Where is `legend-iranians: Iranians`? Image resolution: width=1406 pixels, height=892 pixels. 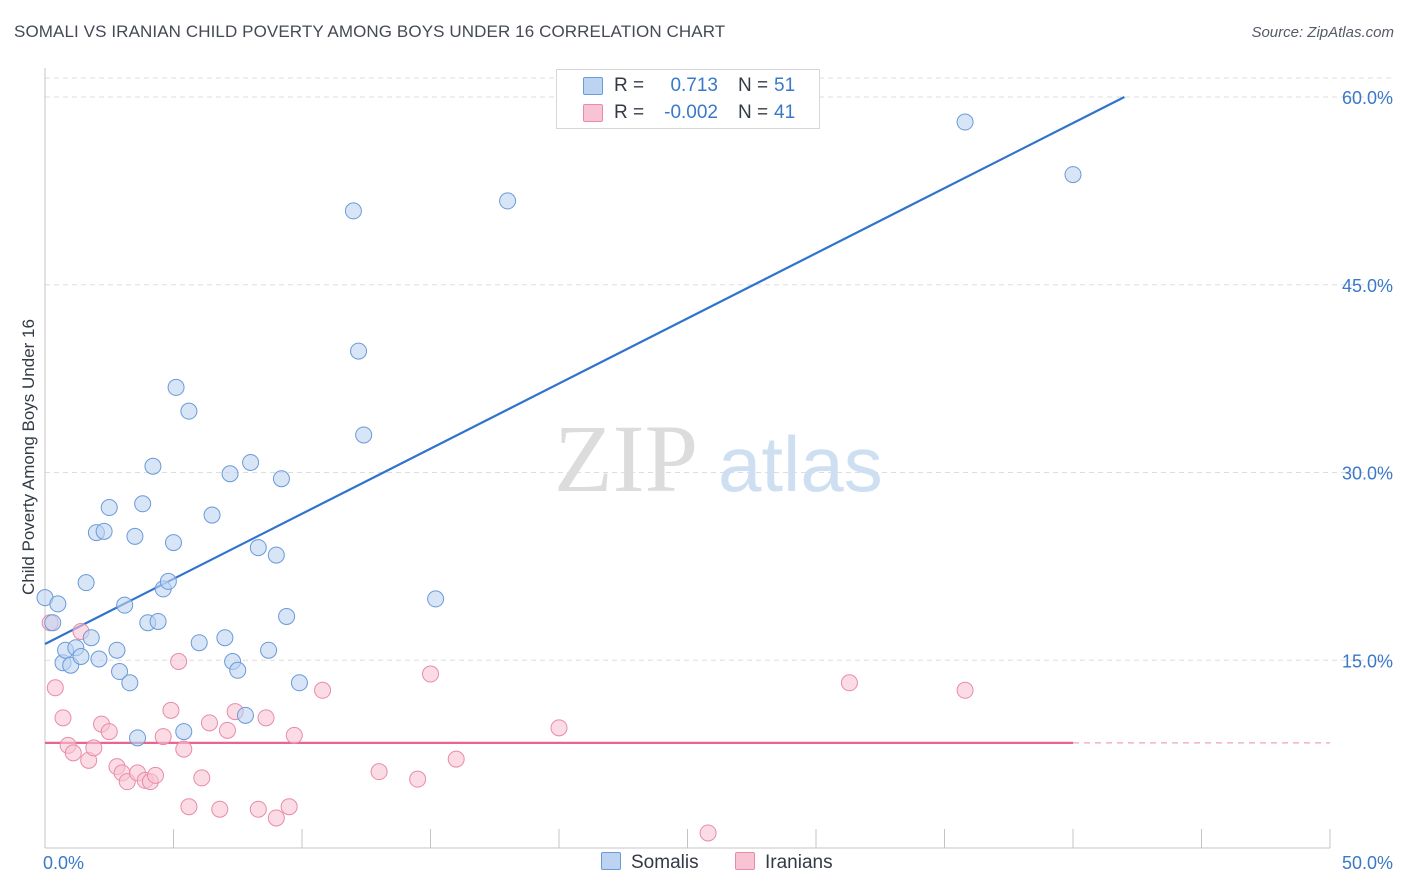 legend-iranians: Iranians is located at coordinates (784, 863).